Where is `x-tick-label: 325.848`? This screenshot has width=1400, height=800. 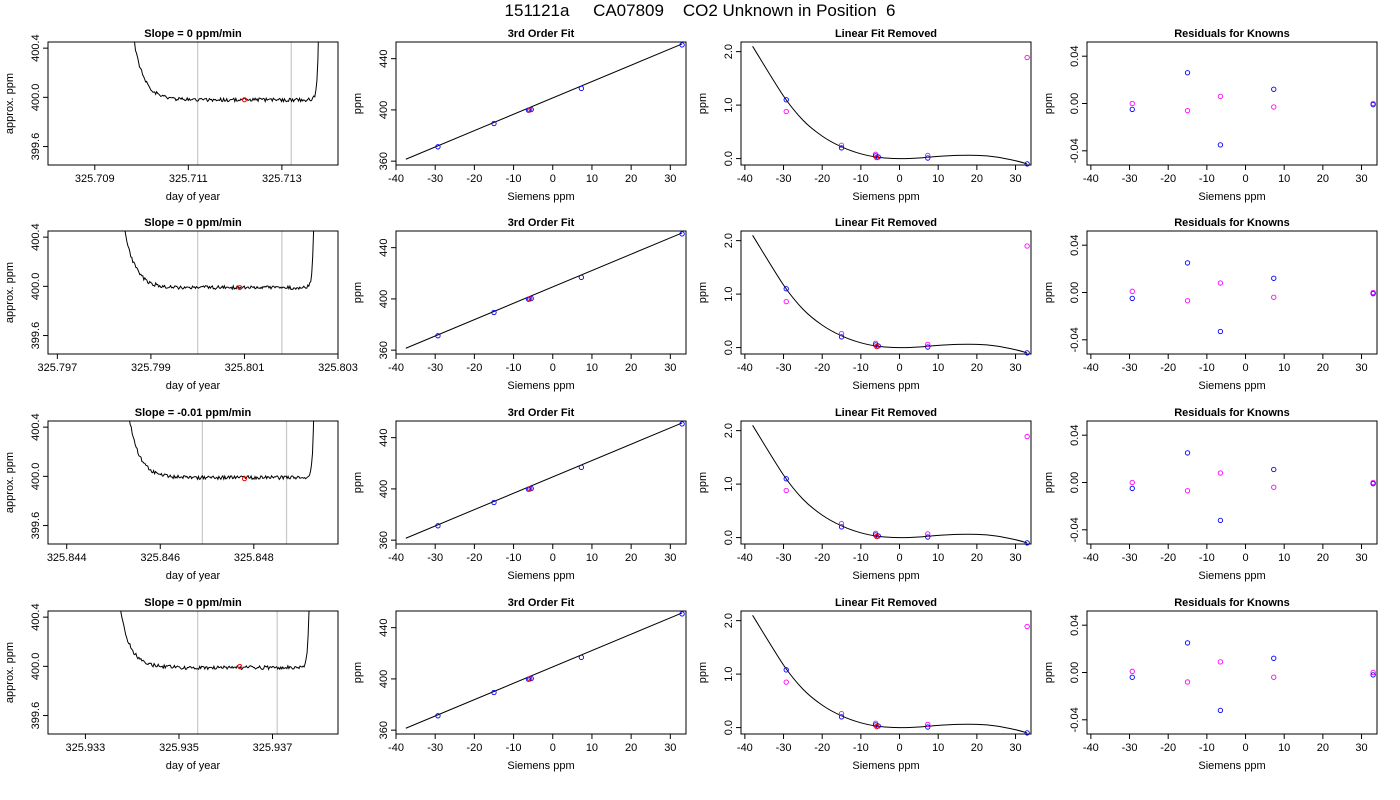
x-tick-label: 325.848 is located at coordinates (254, 558).